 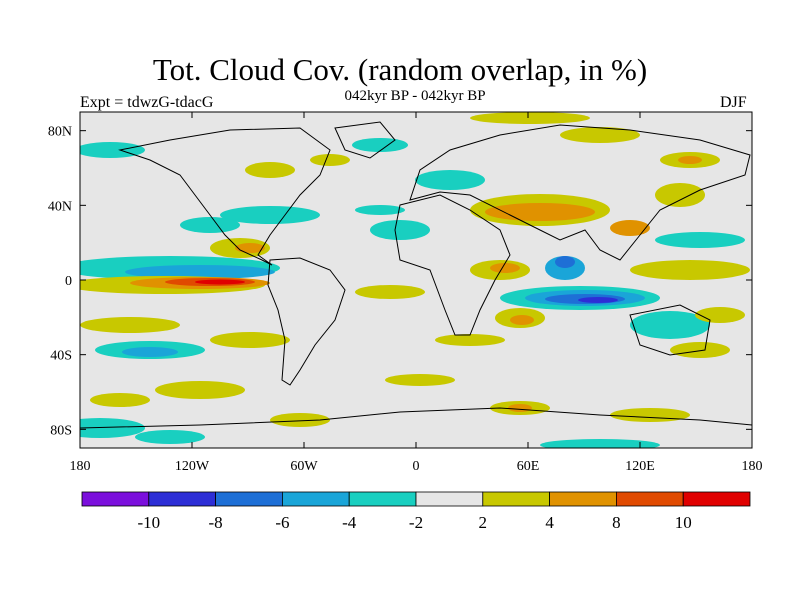 What do you see at coordinates (282, 522) in the screenshot?
I see `colorbar-label: -6` at bounding box center [282, 522].